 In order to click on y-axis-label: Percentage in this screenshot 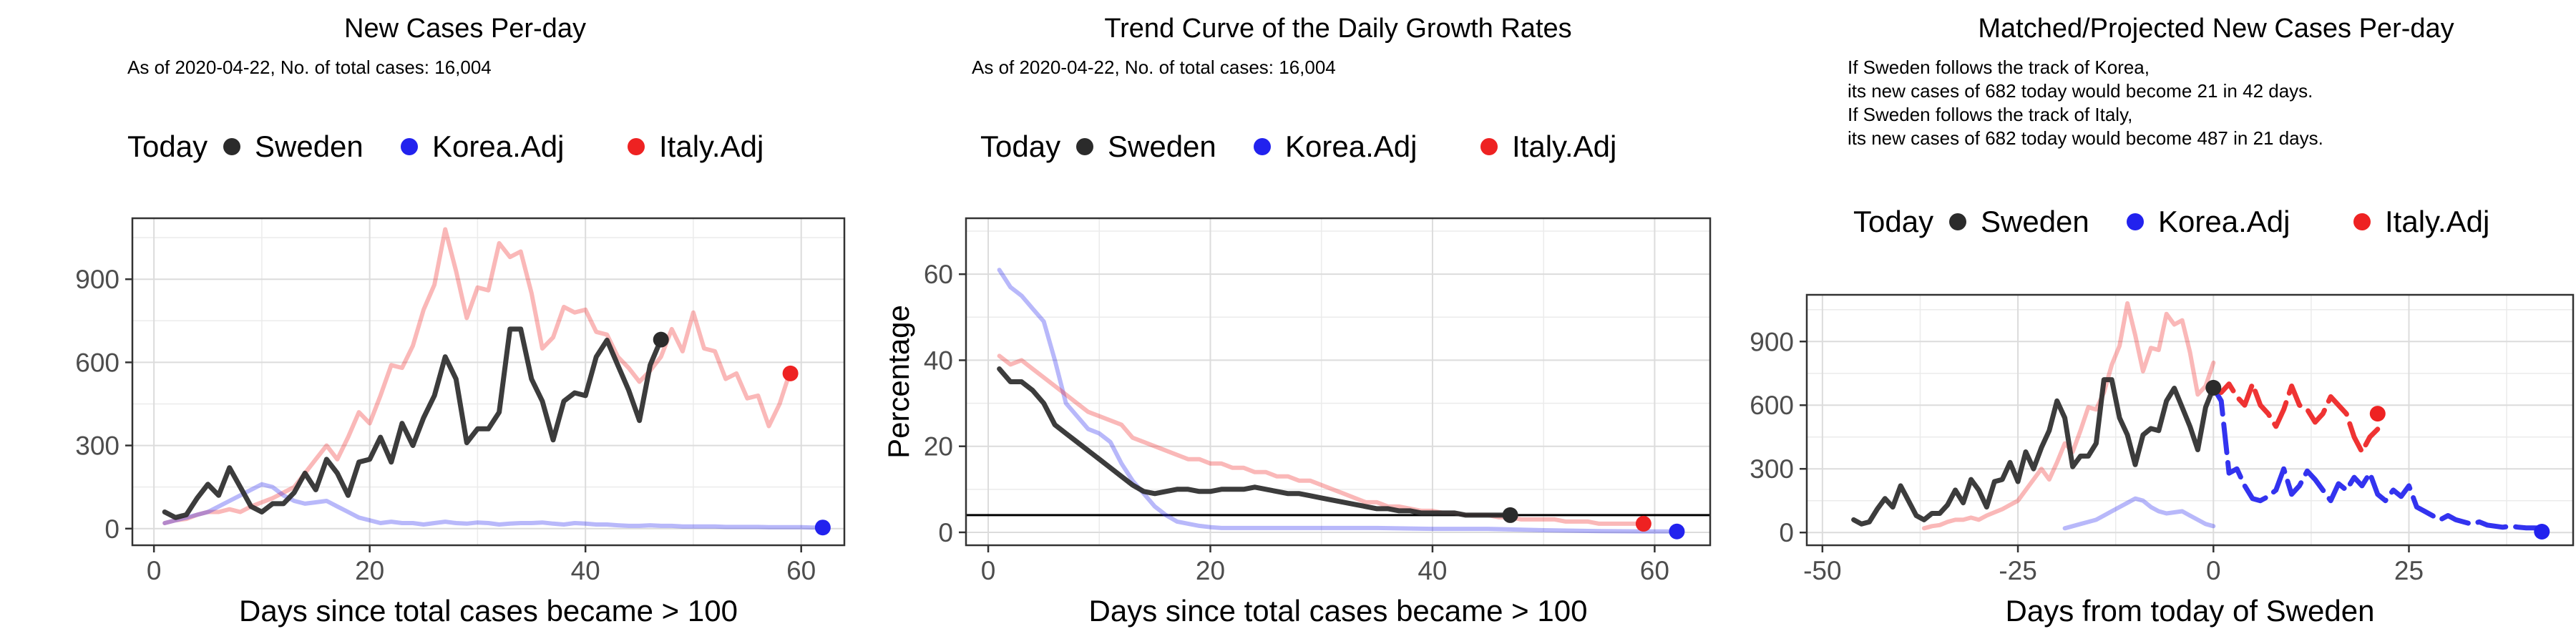, I will do `click(898, 382)`.